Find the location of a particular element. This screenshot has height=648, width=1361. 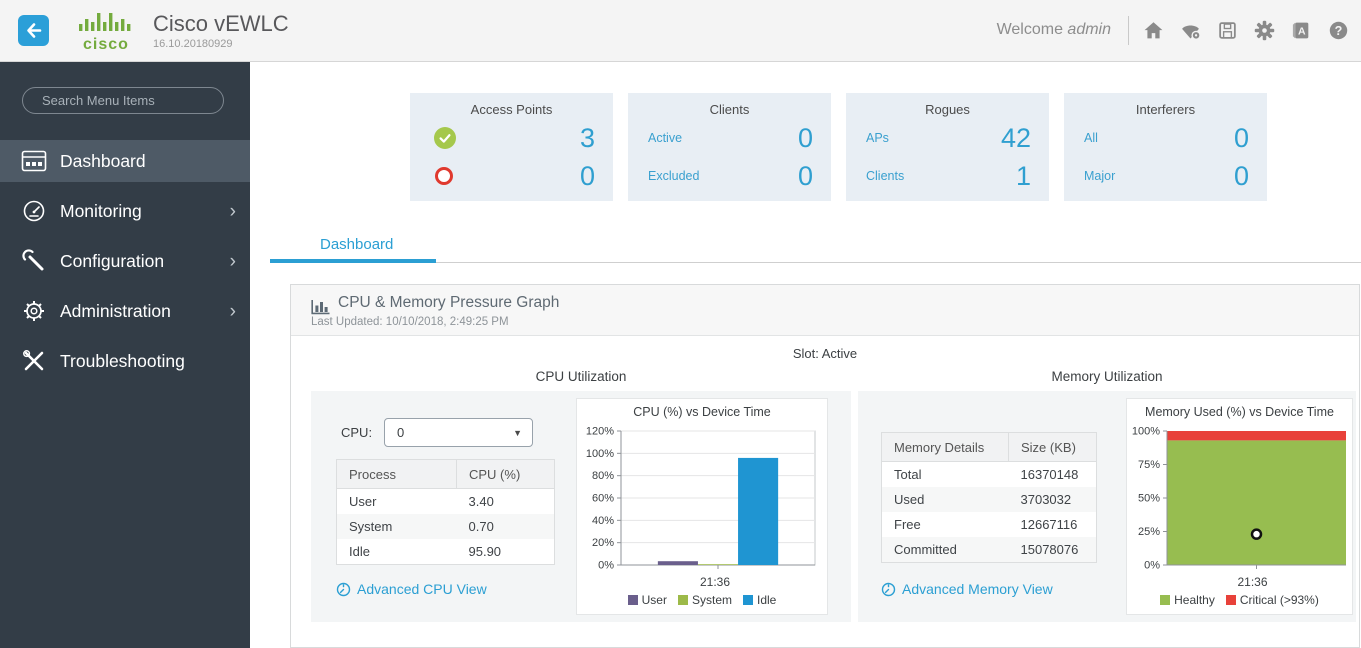

cpu-chart-x-tick: 21:36 is located at coordinates (715, 582).